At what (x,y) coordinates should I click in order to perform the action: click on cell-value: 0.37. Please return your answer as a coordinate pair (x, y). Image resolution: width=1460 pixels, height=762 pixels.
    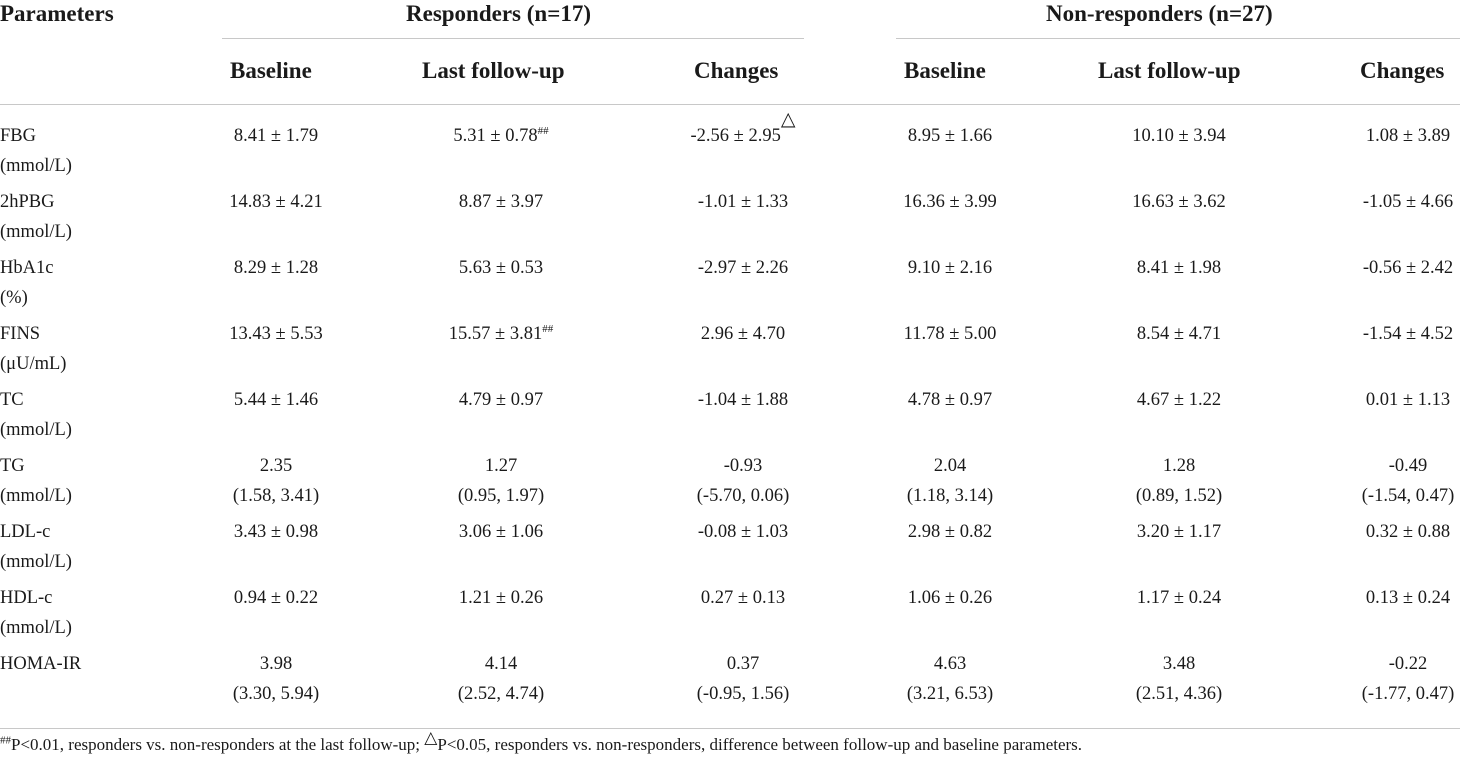
    Looking at the image, I should click on (743, 664).